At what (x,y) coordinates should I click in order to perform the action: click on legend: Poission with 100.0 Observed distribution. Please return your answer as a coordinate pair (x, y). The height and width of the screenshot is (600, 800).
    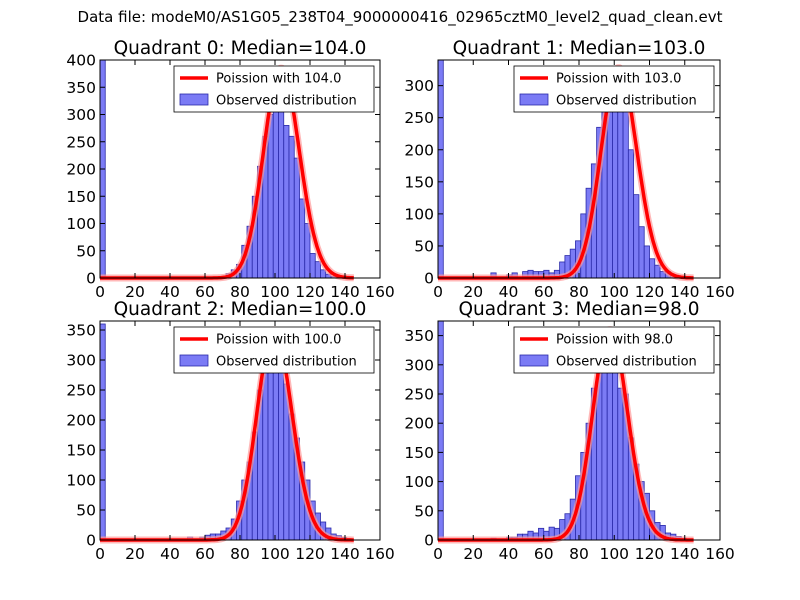
    Looking at the image, I should click on (274, 350).